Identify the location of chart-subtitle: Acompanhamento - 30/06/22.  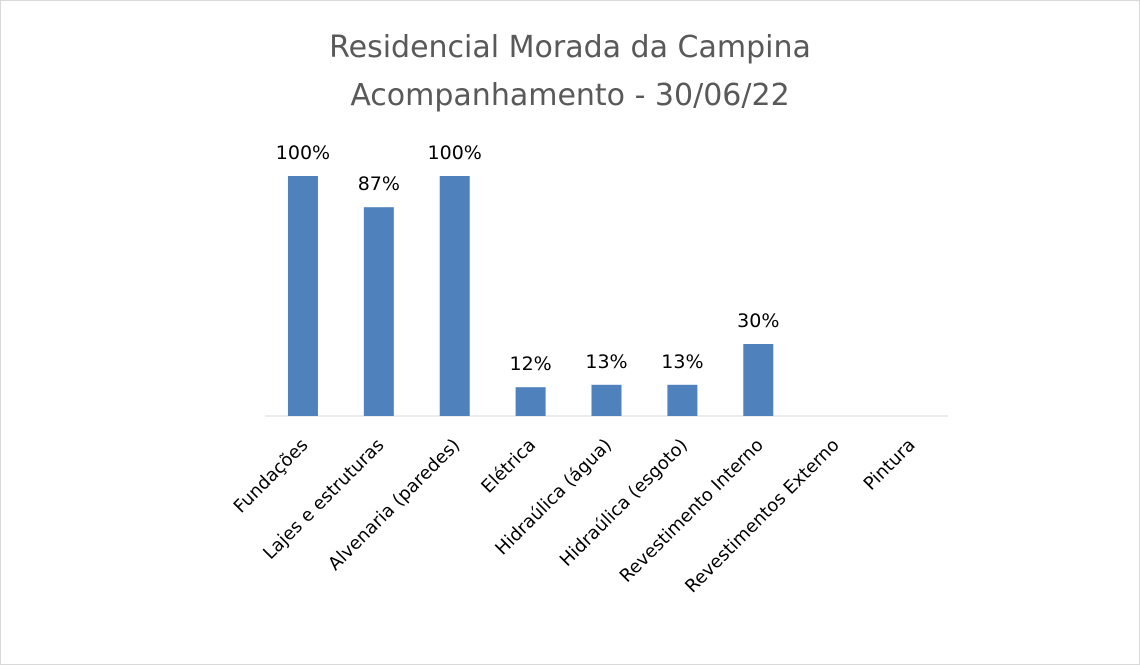
(570, 95).